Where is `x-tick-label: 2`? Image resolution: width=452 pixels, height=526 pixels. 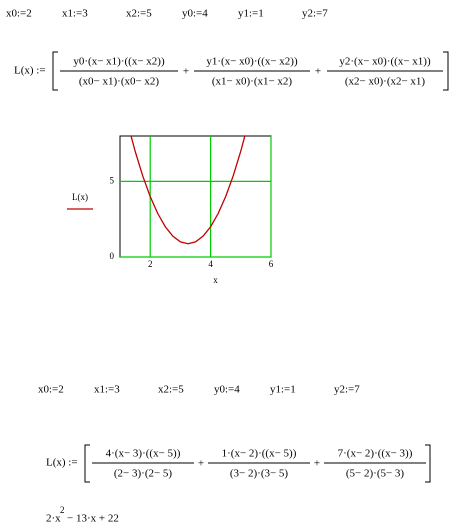
x-tick-label: 2 is located at coordinates (150, 264).